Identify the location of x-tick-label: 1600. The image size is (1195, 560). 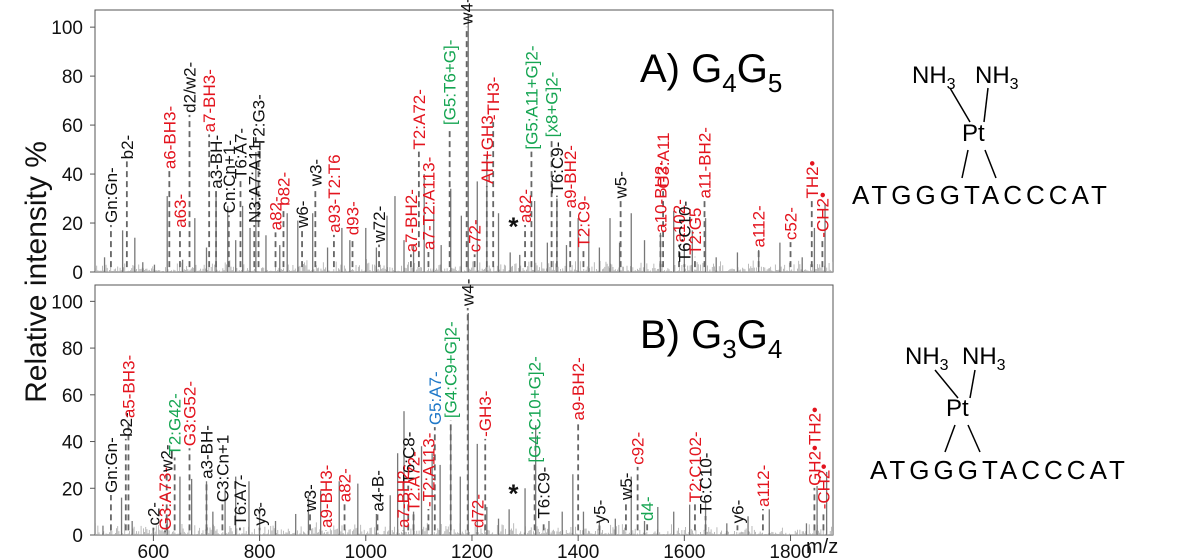
(684, 551).